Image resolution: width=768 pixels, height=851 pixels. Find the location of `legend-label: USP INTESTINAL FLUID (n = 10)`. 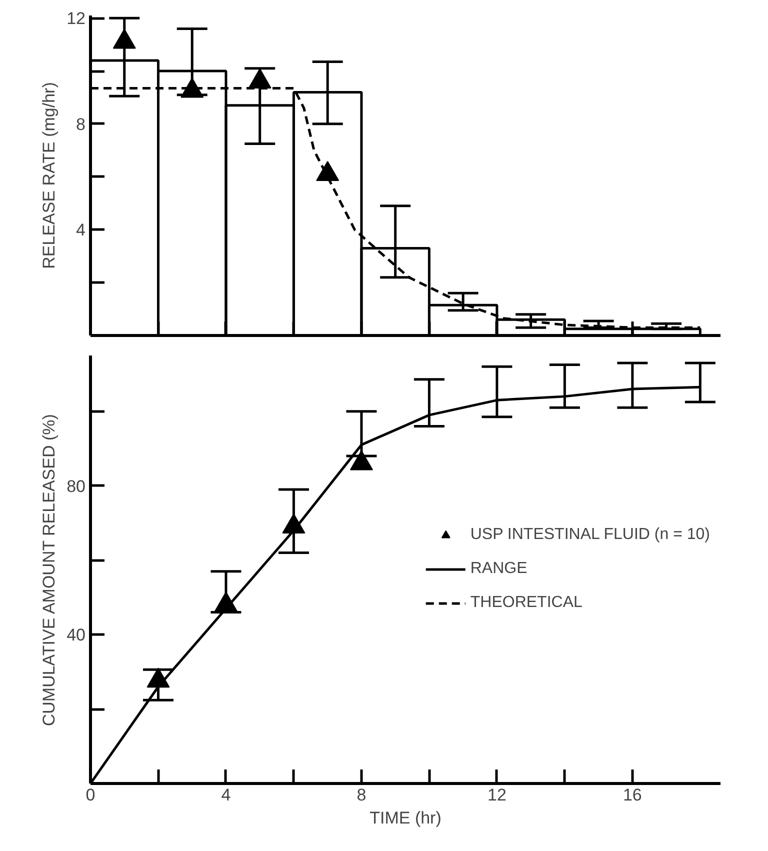

legend-label: USP INTESTINAL FLUID (n = 10) is located at coordinates (590, 535).